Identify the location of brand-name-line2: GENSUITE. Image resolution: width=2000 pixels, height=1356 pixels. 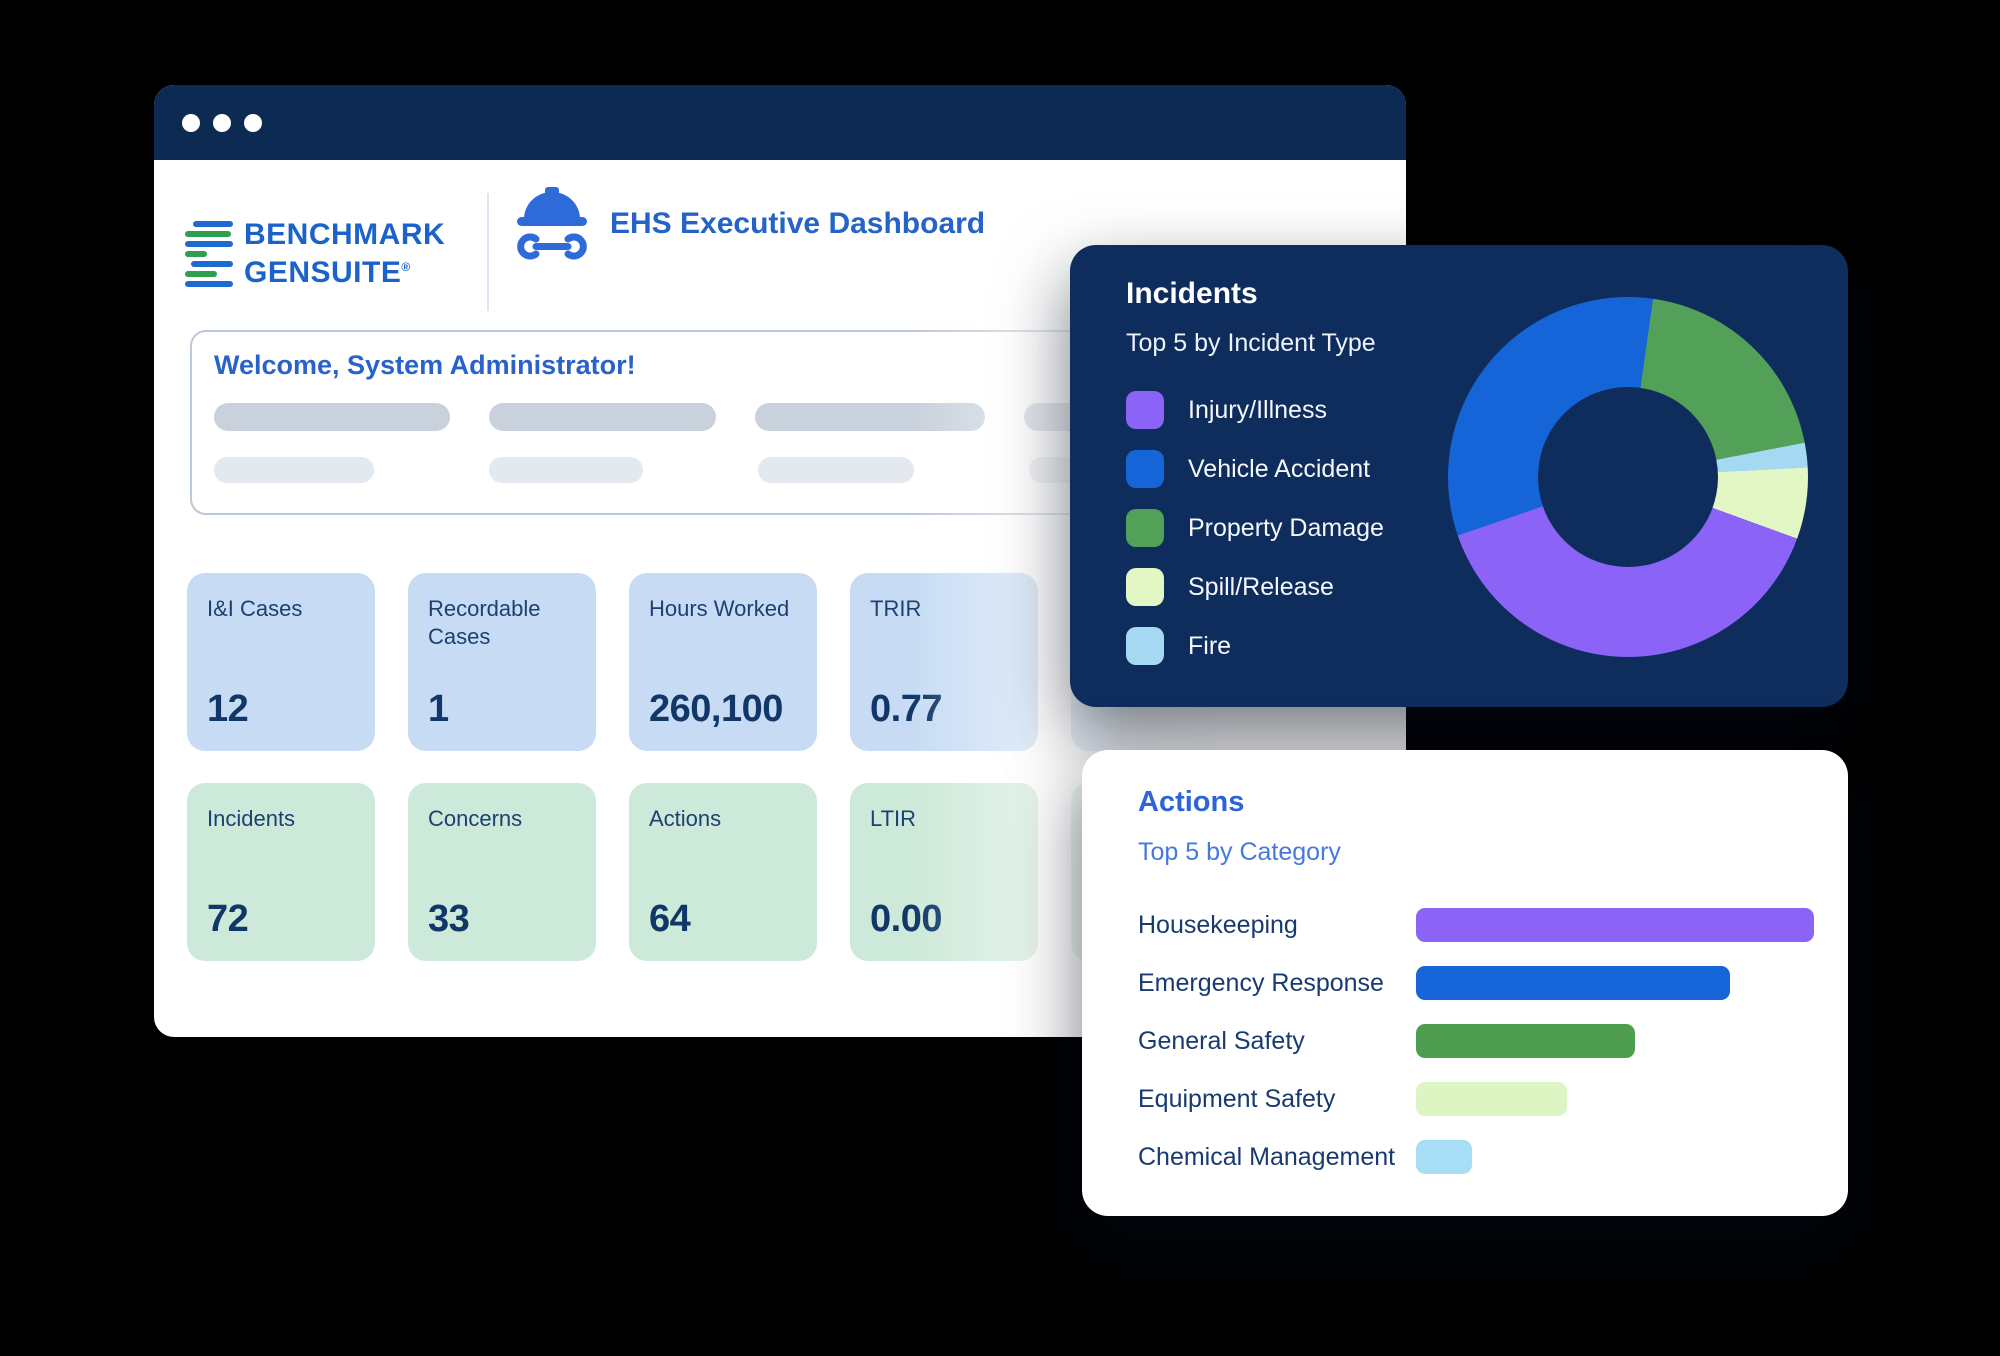
(323, 272).